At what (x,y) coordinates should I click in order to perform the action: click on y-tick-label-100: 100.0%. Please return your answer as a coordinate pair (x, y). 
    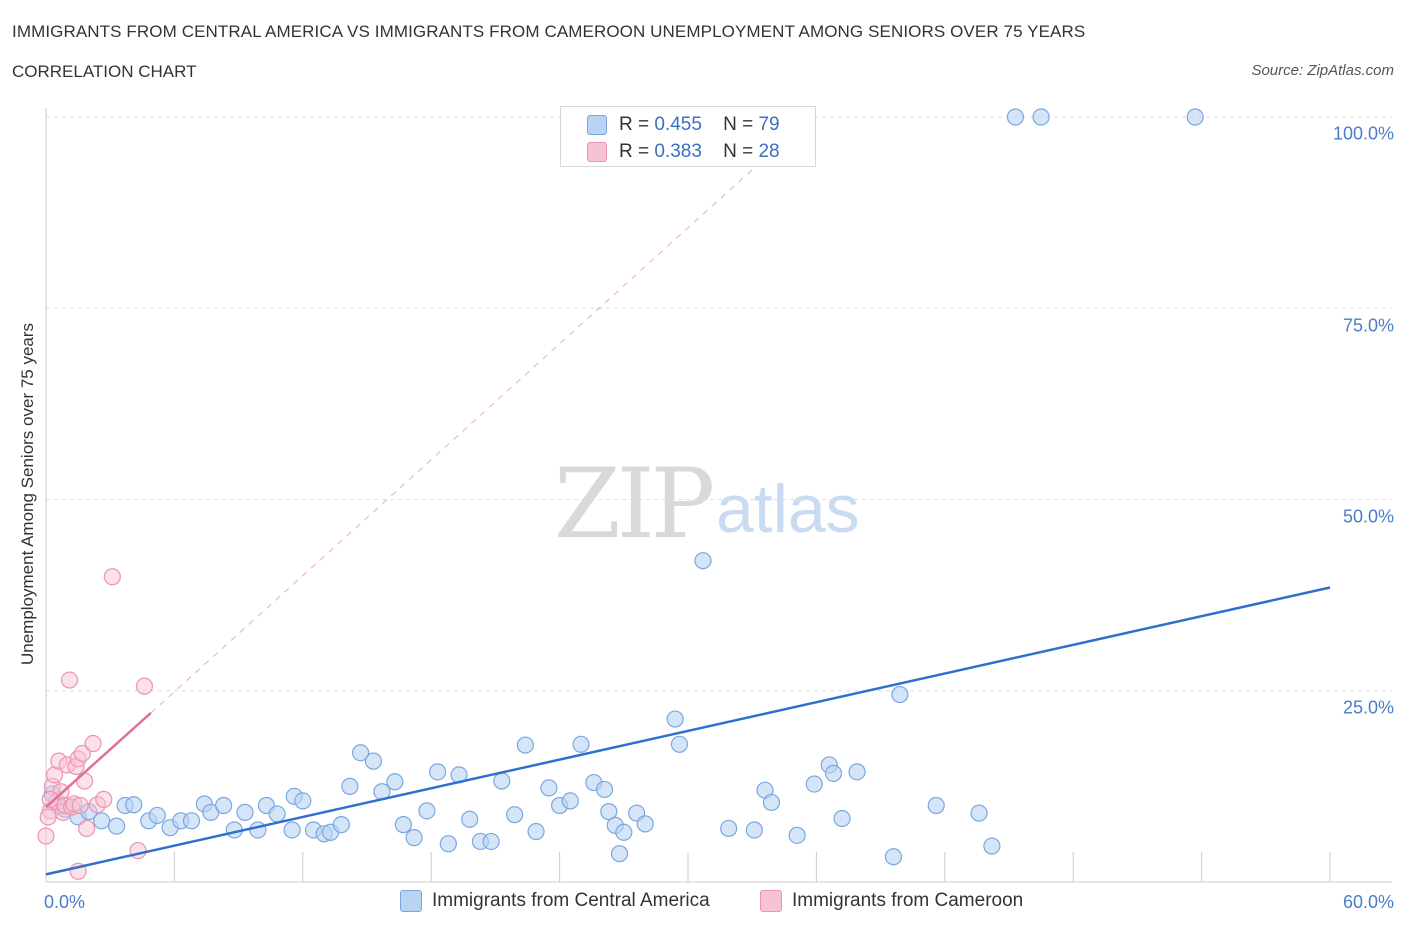
    Looking at the image, I should click on (1363, 133).